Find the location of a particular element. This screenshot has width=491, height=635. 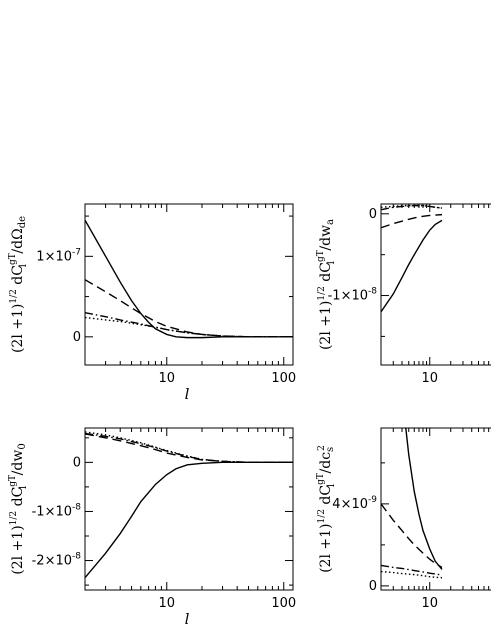

y-tick-label: 1×10⁻⁷ is located at coordinates (58, 255).